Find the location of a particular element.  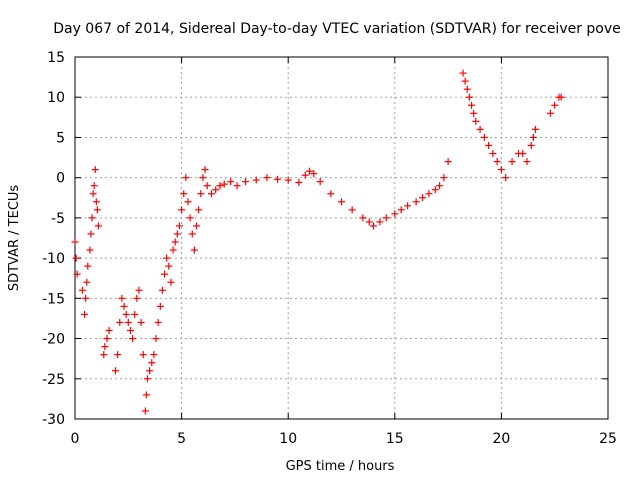

y-tick-label: -10 is located at coordinates (53, 259).